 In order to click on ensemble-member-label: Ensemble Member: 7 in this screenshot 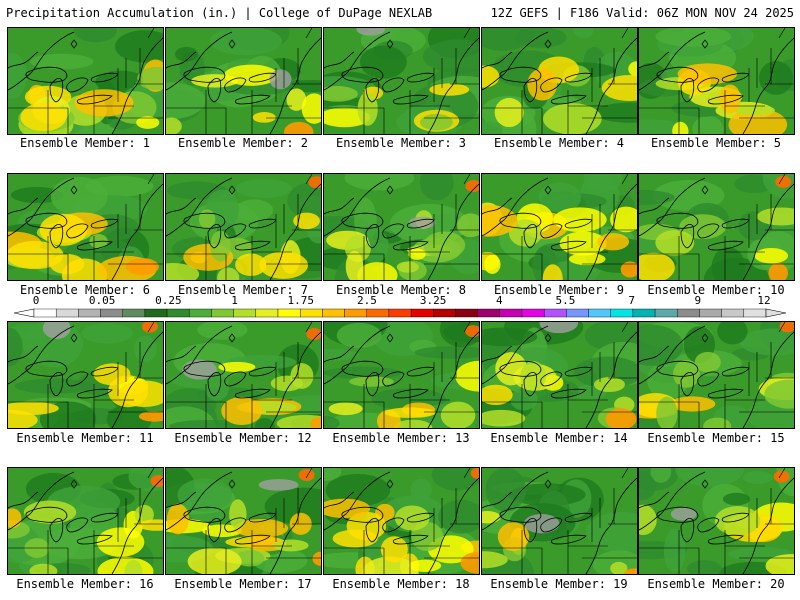, I will do `click(243, 290)`.